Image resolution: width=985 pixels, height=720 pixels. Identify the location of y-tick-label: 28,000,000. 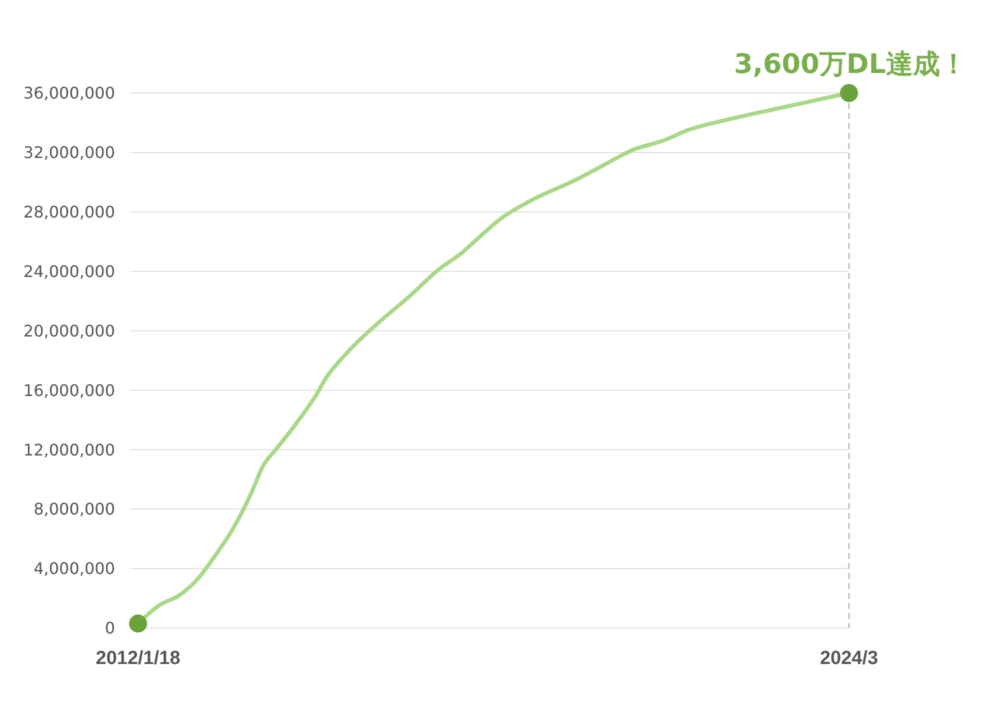
(69, 212).